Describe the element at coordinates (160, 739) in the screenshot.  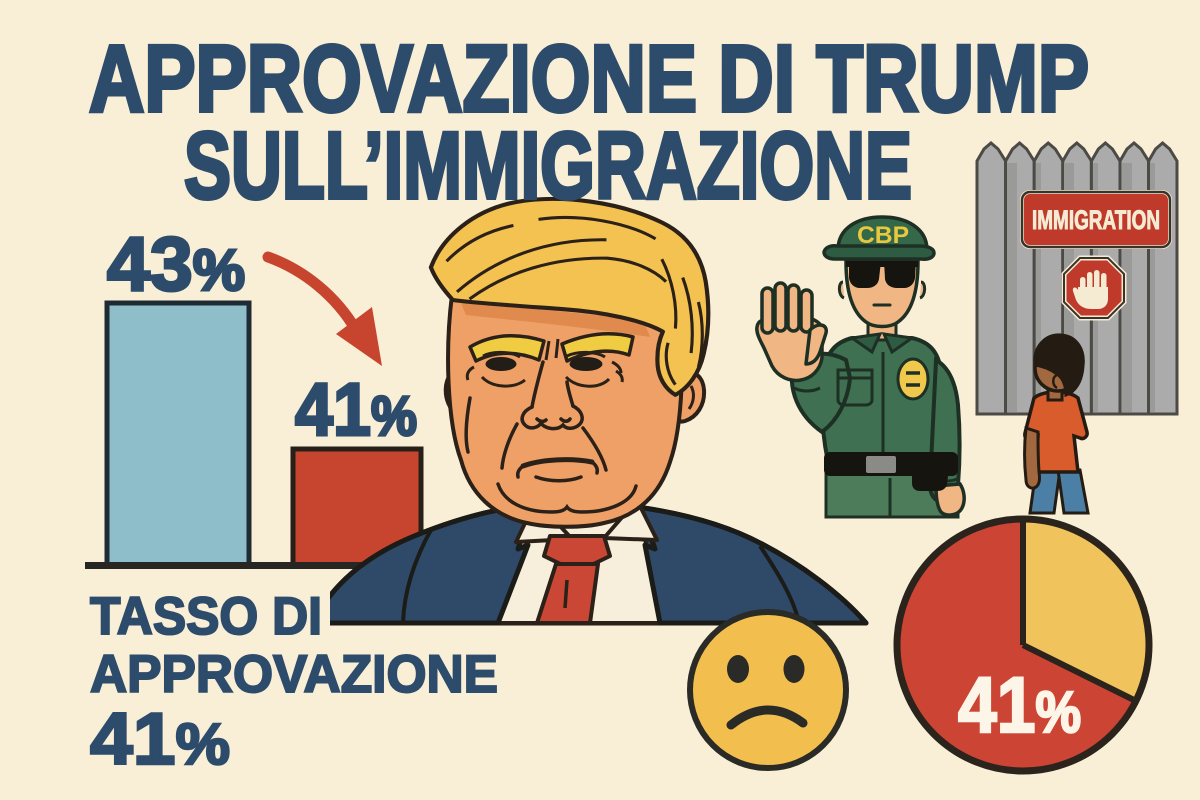
I see `svg-text: 41%` at that location.